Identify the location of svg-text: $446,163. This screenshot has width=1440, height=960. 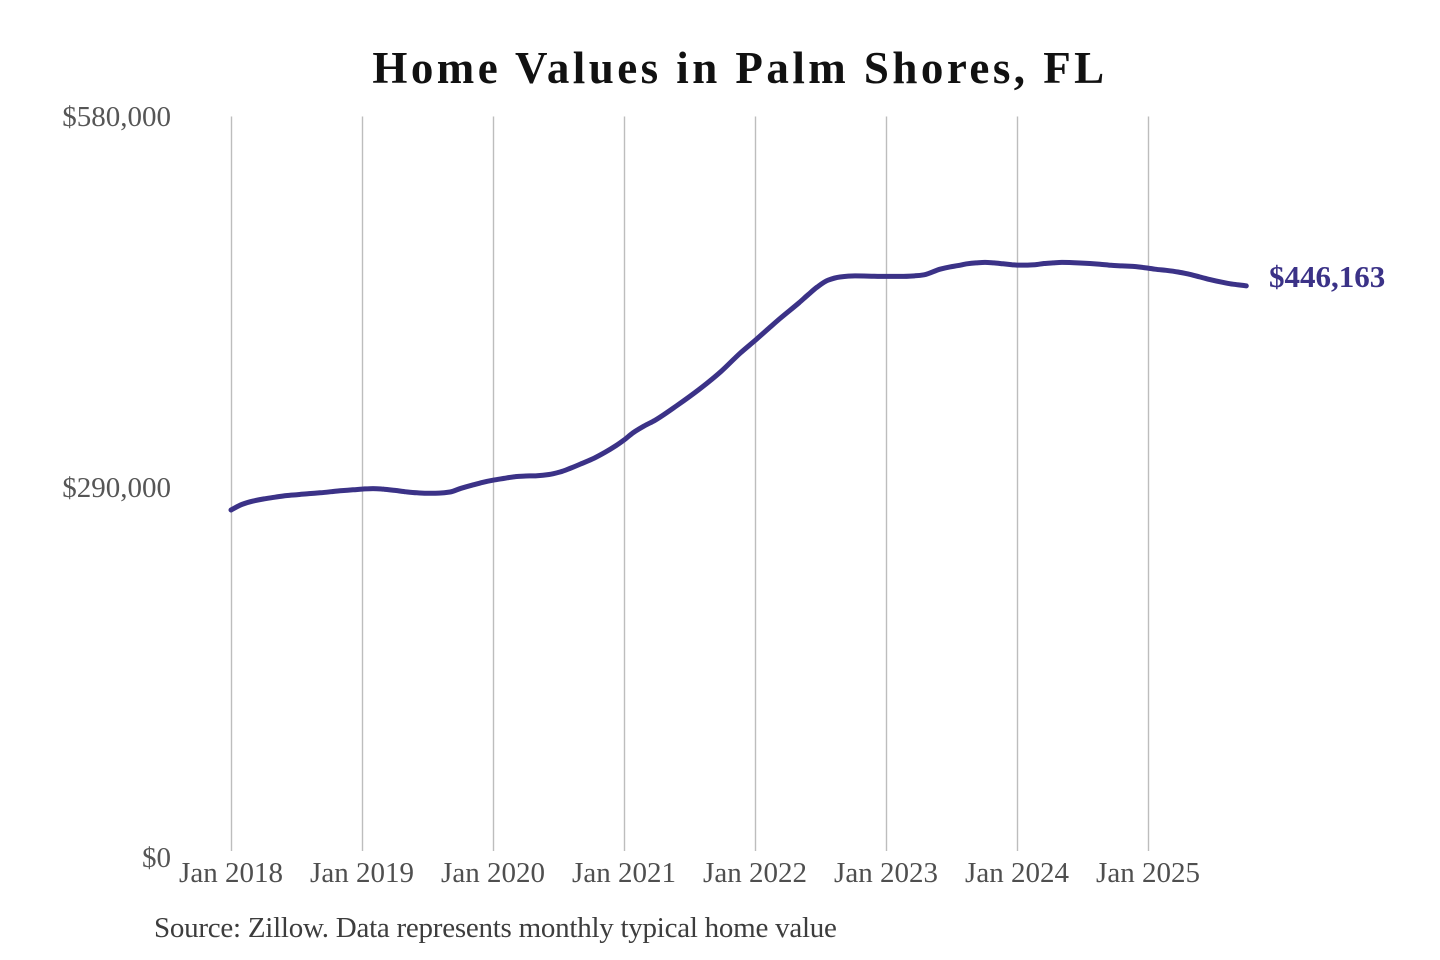
(1327, 276).